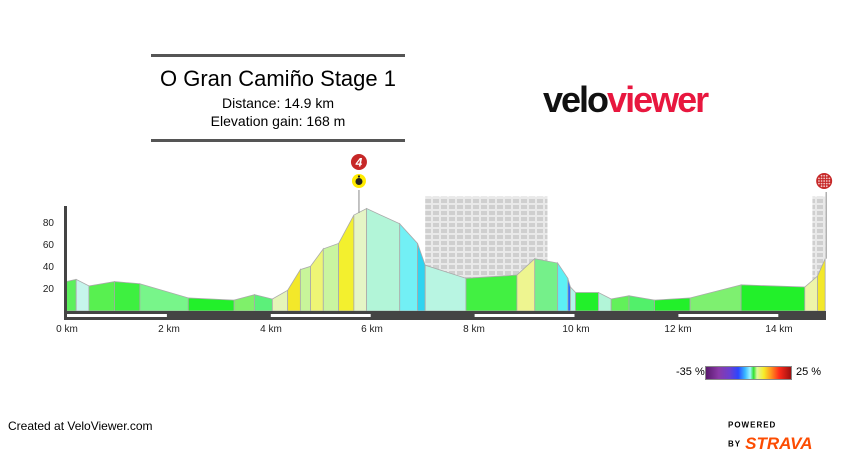 The width and height of the screenshot is (860, 454). What do you see at coordinates (65, 263) in the screenshot?
I see `y-axis-line` at bounding box center [65, 263].